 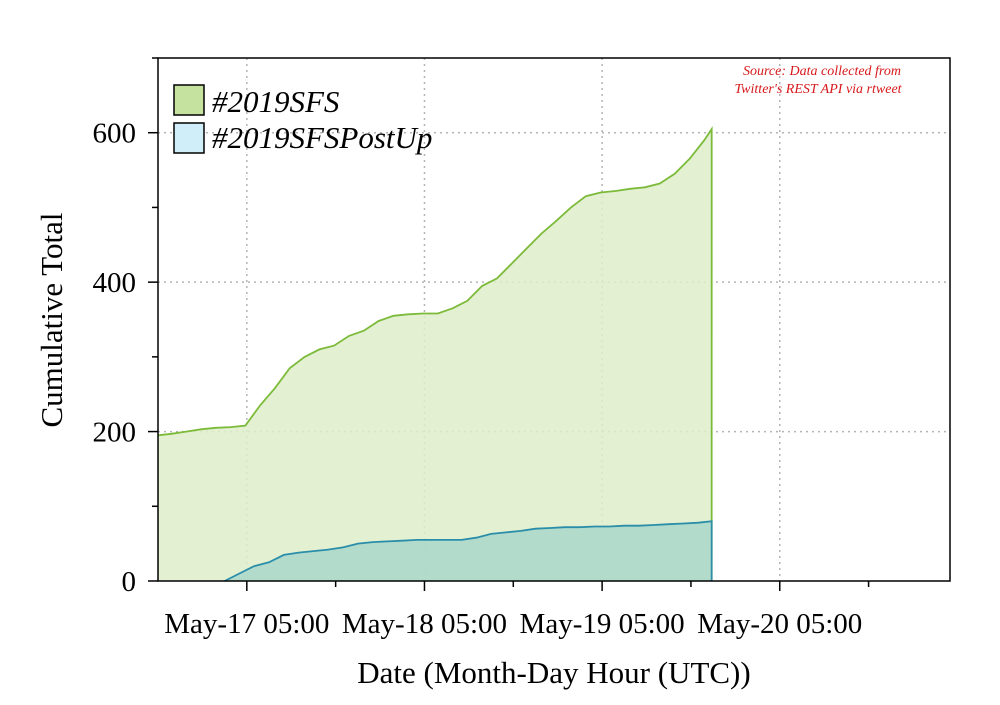 What do you see at coordinates (822, 71) in the screenshot?
I see `source-note-line-1: Source: Data collected from` at bounding box center [822, 71].